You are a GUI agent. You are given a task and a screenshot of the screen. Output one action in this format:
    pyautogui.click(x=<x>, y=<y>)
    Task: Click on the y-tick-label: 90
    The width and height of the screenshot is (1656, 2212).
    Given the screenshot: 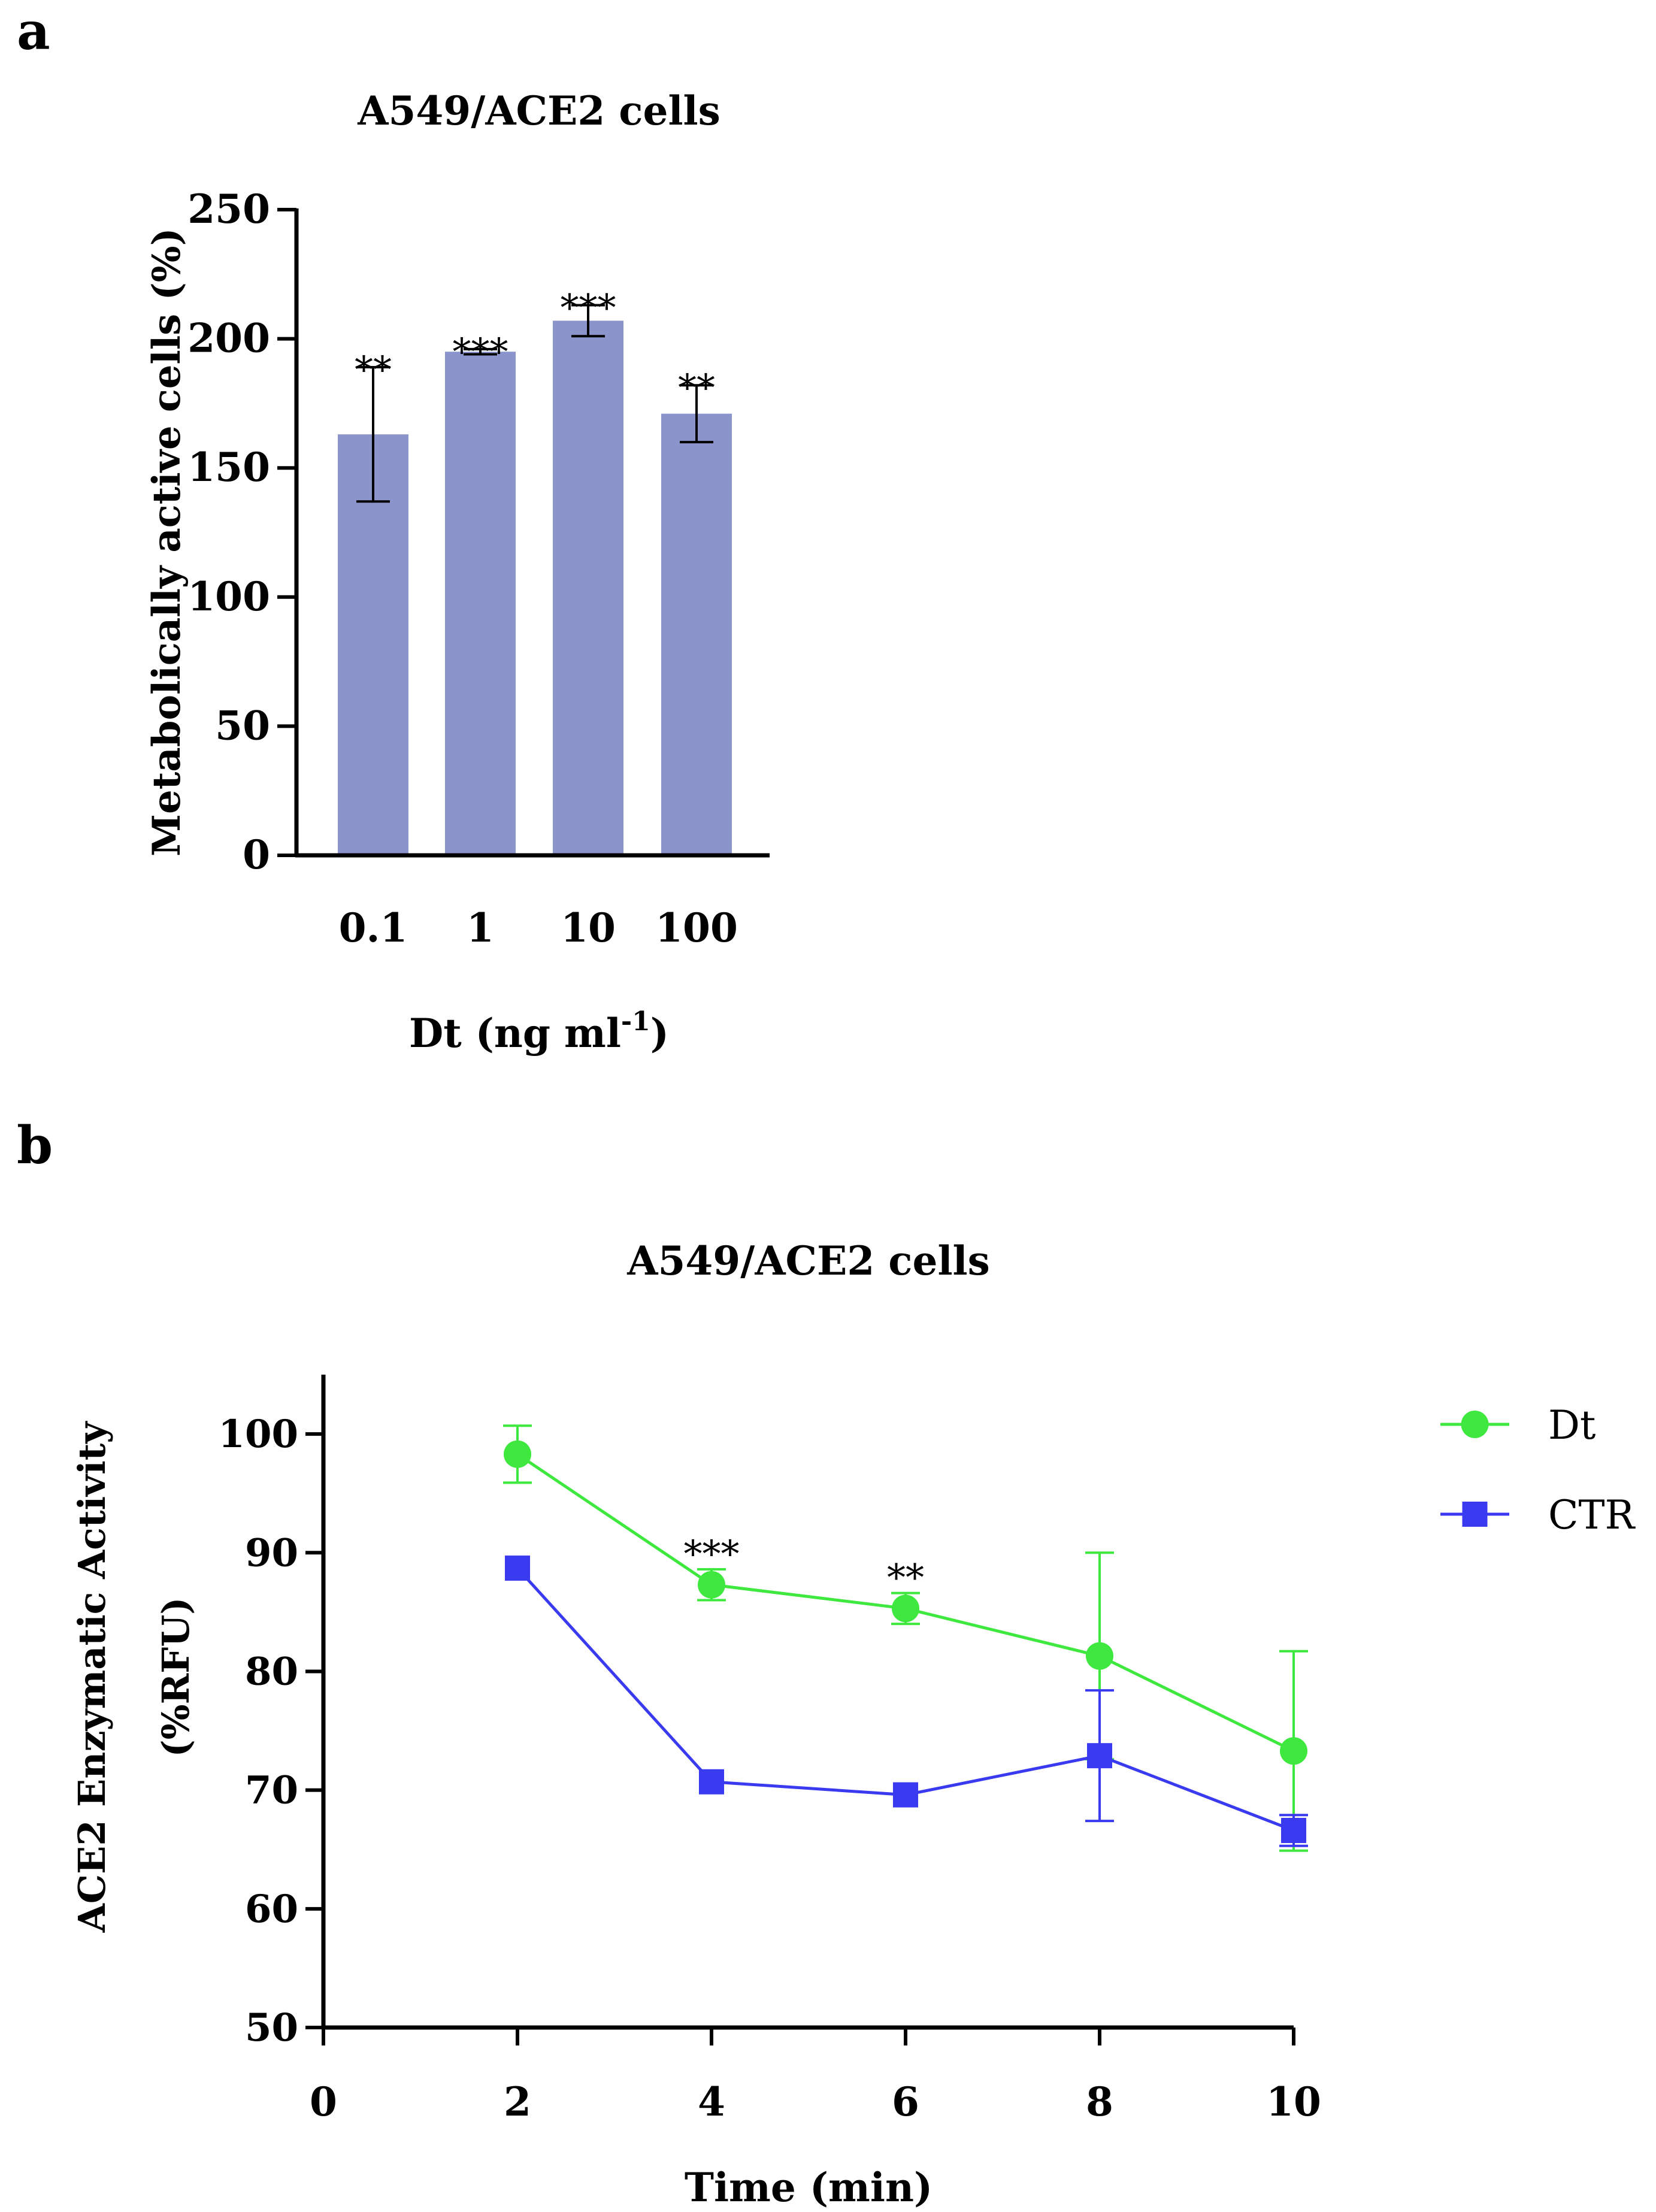 What is the action you would take?
    pyautogui.click(x=271, y=1552)
    